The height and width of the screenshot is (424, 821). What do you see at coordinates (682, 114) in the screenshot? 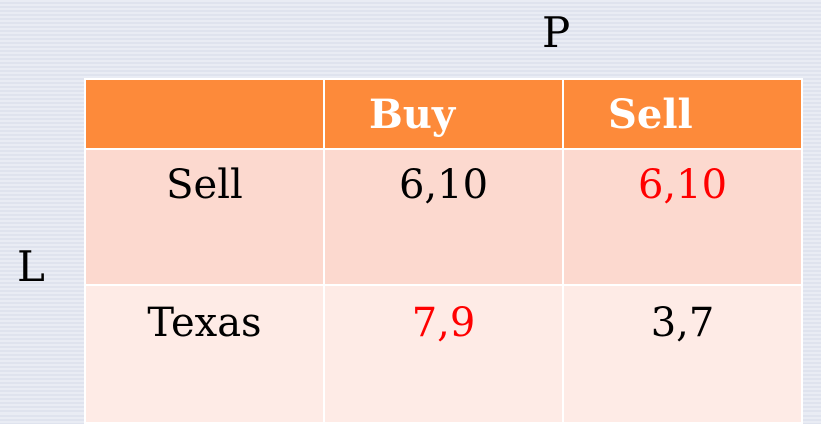
I see `header-sell: Sell` at bounding box center [682, 114].